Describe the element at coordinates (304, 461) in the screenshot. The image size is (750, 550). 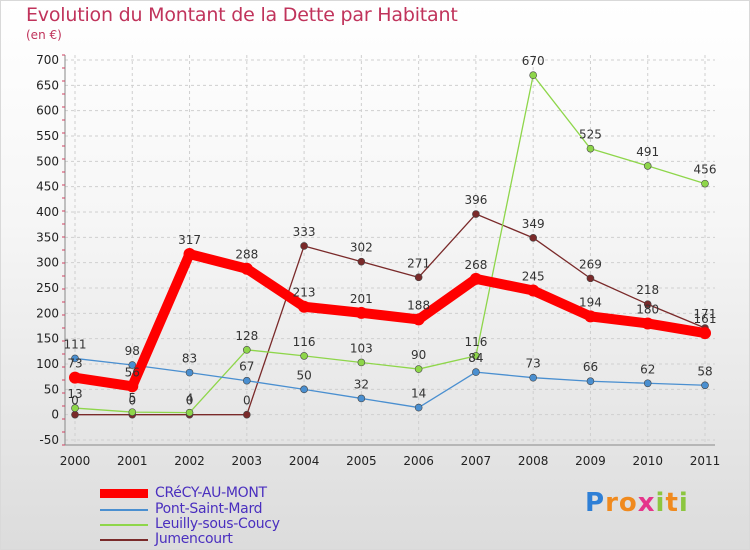
I see `x-tick-label: 2004` at that location.